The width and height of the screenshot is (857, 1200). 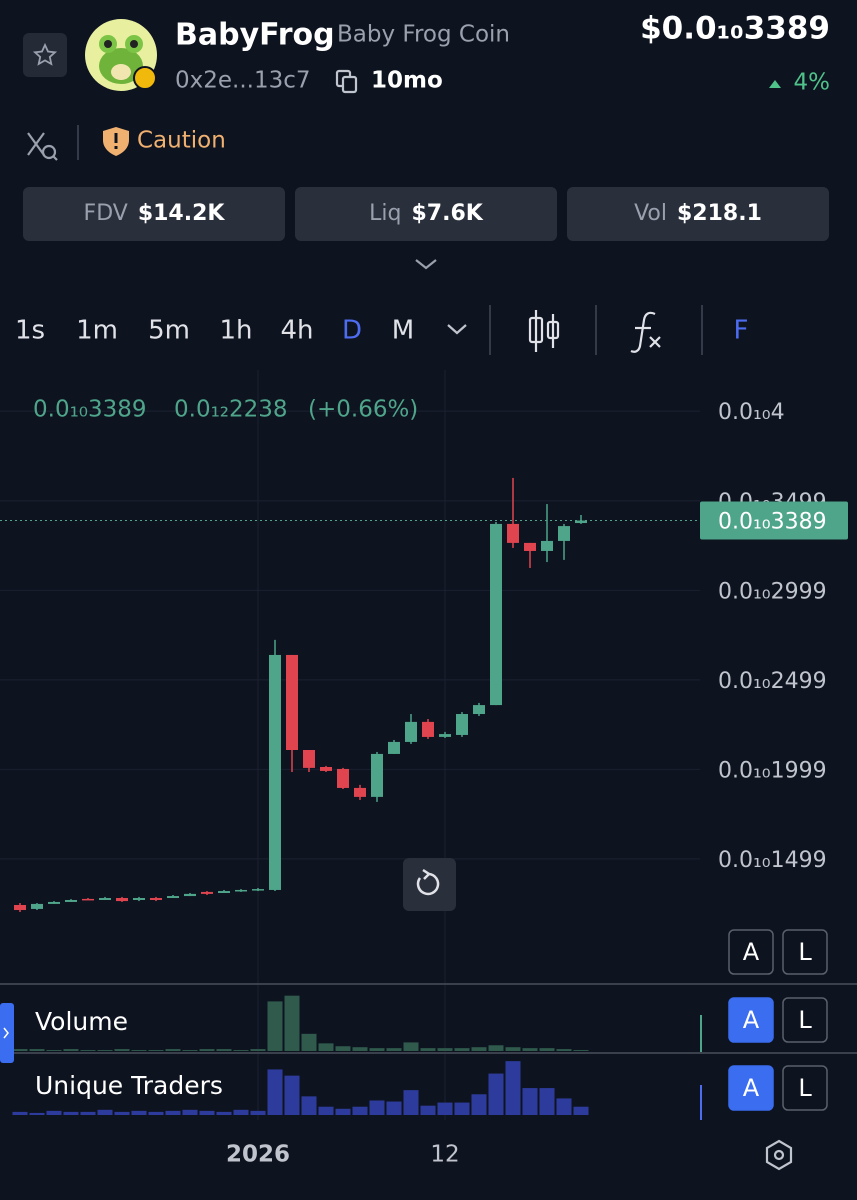 I want to click on favorite-button, so click(x=45, y=55).